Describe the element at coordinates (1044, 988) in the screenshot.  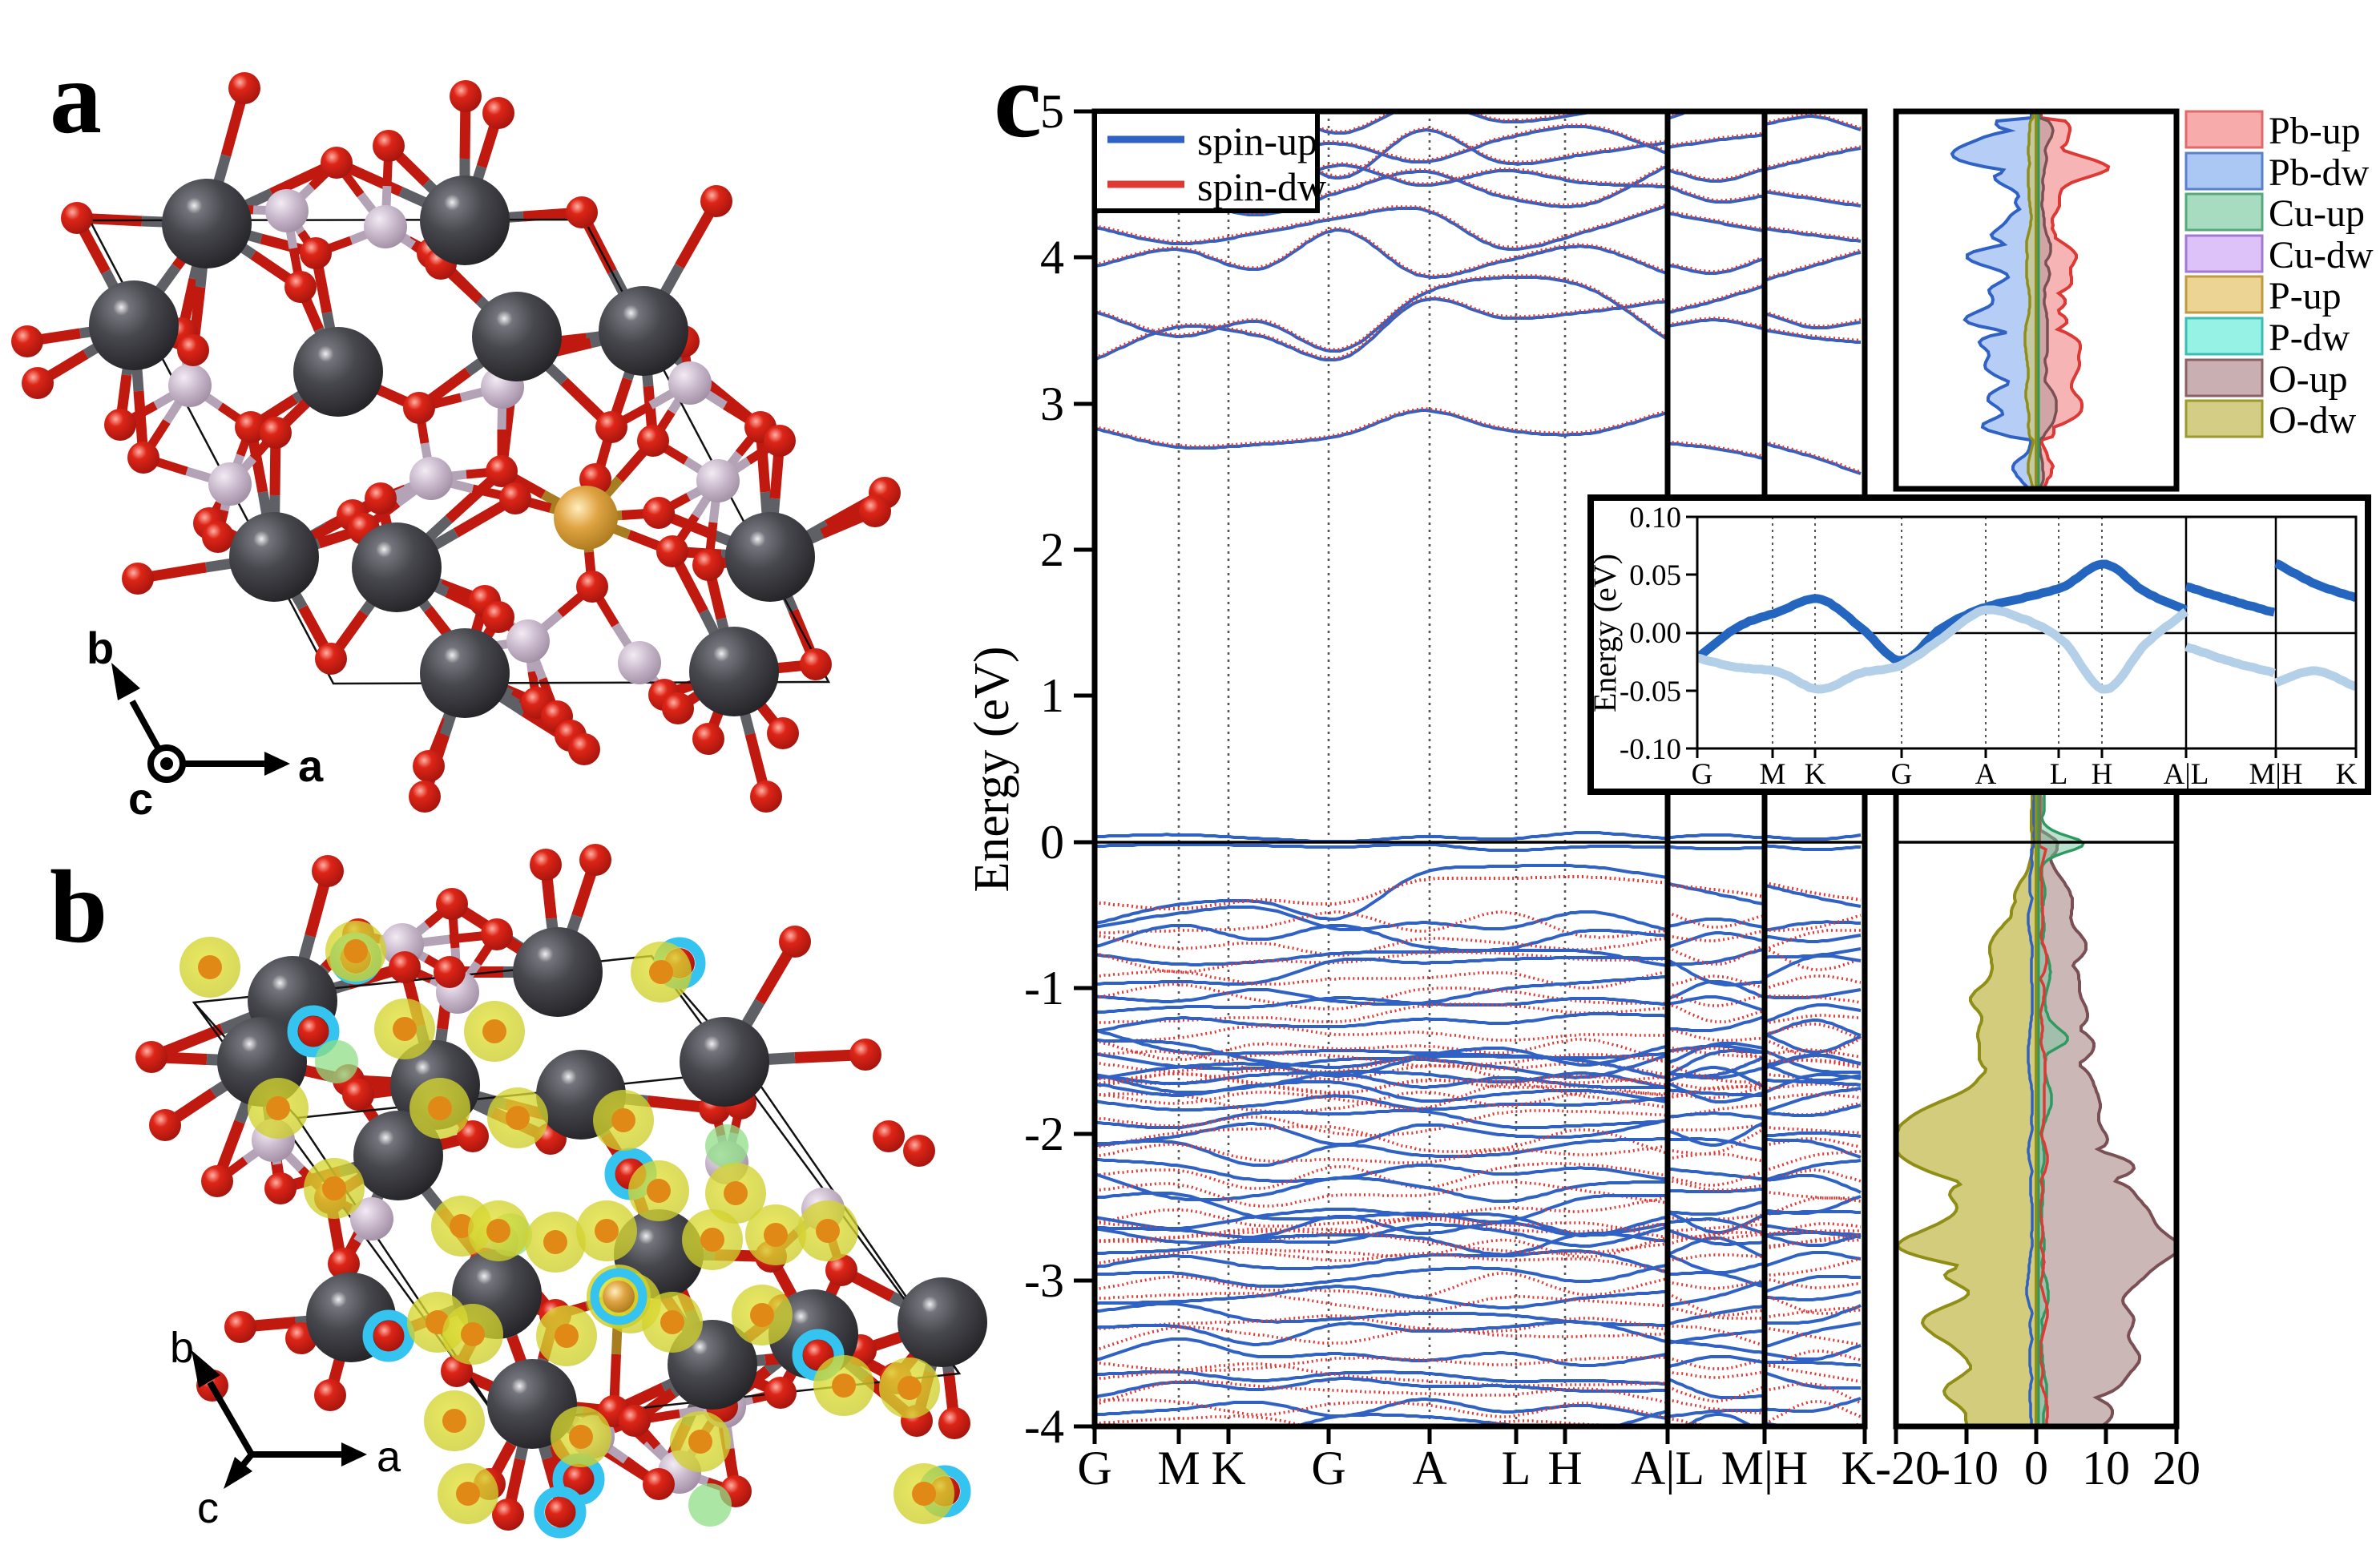
I see `svg-text: -1` at that location.